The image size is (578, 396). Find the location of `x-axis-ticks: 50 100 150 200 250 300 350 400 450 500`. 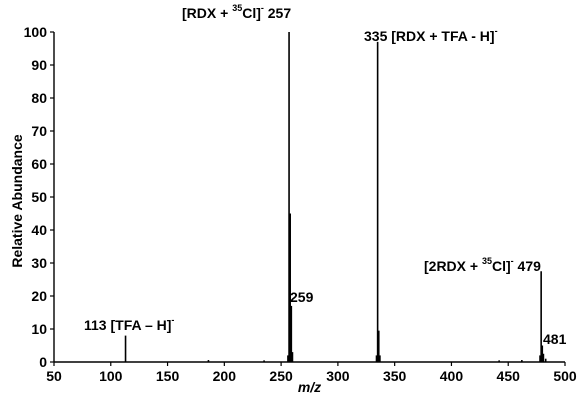

x-axis-ticks: 50 100 150 200 250 300 350 400 450 500 is located at coordinates (311, 373).